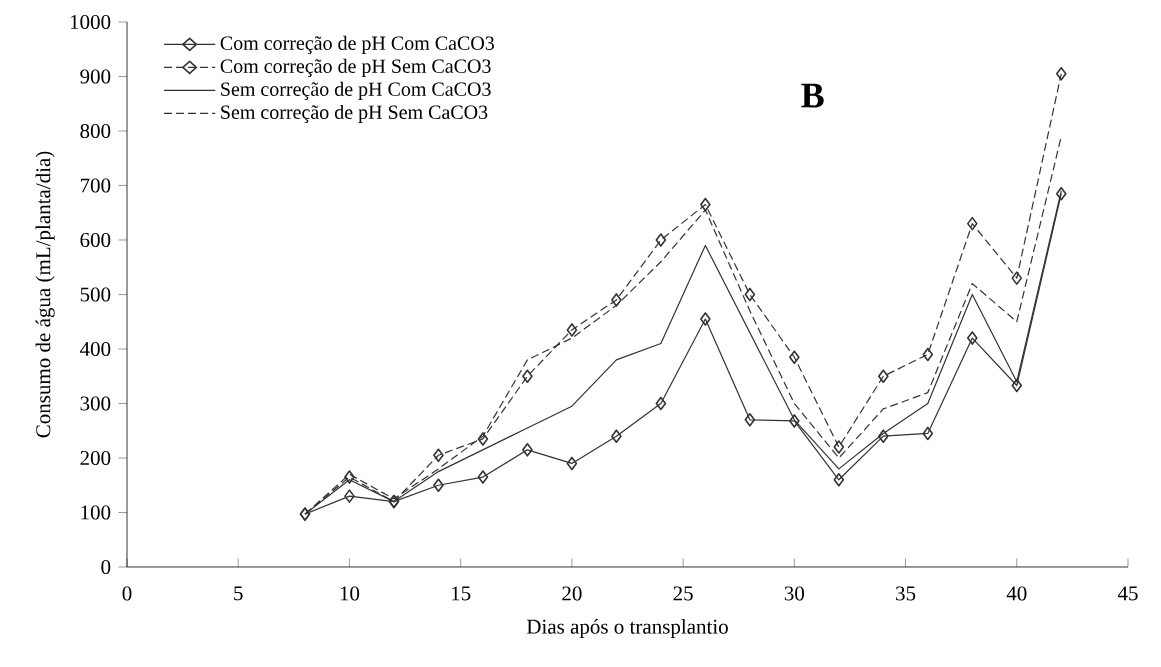 This screenshot has width=1161, height=667. Describe the element at coordinates (356, 91) in the screenshot. I see `legend-label: Sem correção de pH Com CaCO3` at that location.